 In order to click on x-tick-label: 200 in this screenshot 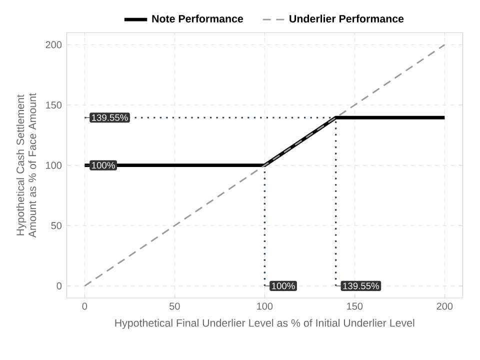, I will do `click(444, 306)`.